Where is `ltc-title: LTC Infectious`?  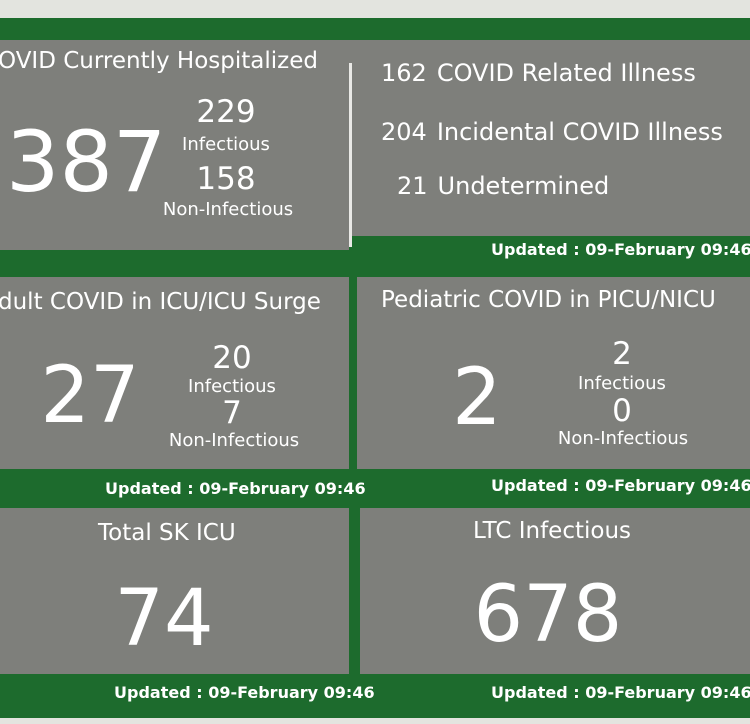
ltc-title: LTC Infectious is located at coordinates (552, 531).